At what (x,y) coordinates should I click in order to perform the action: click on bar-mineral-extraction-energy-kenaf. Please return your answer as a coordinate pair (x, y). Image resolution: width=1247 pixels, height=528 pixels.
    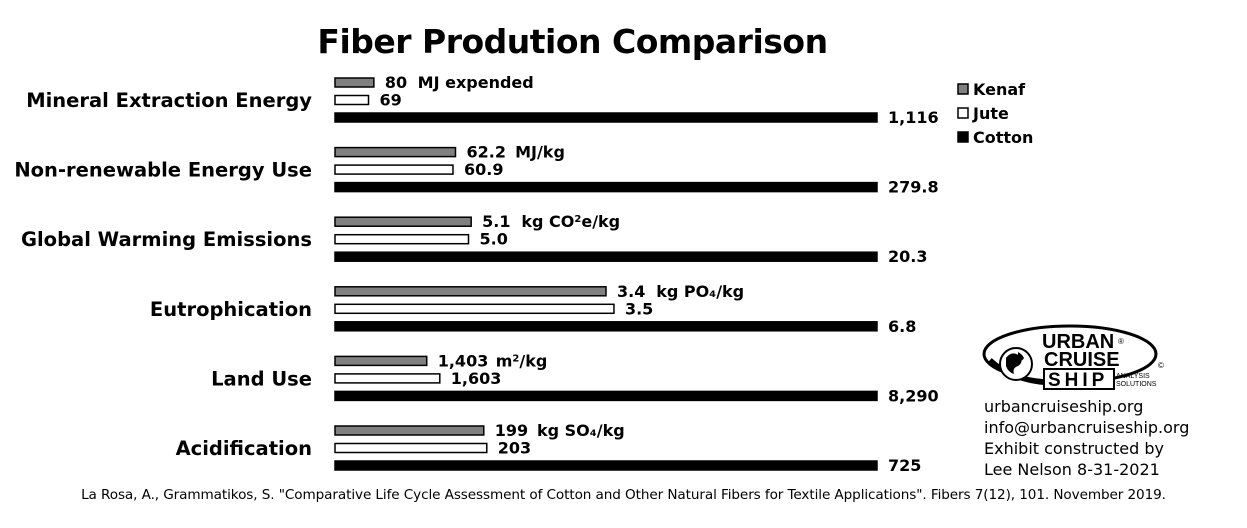
    Looking at the image, I should click on (354, 82).